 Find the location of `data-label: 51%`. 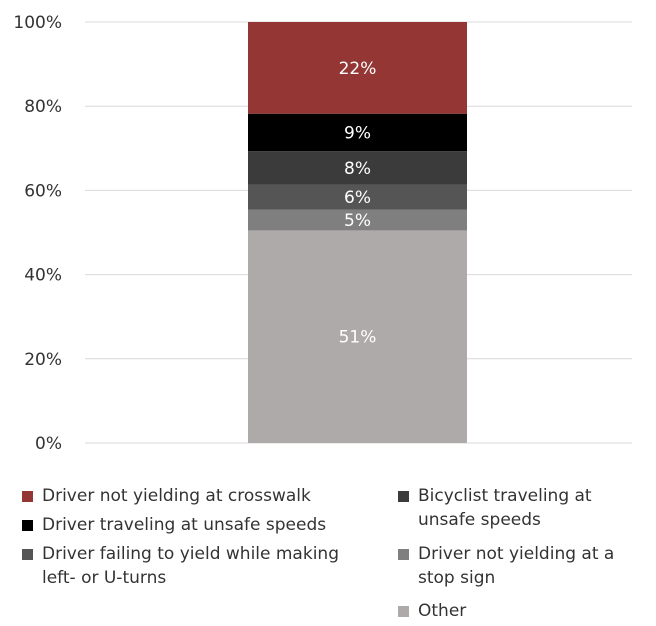

data-label: 51% is located at coordinates (358, 338).